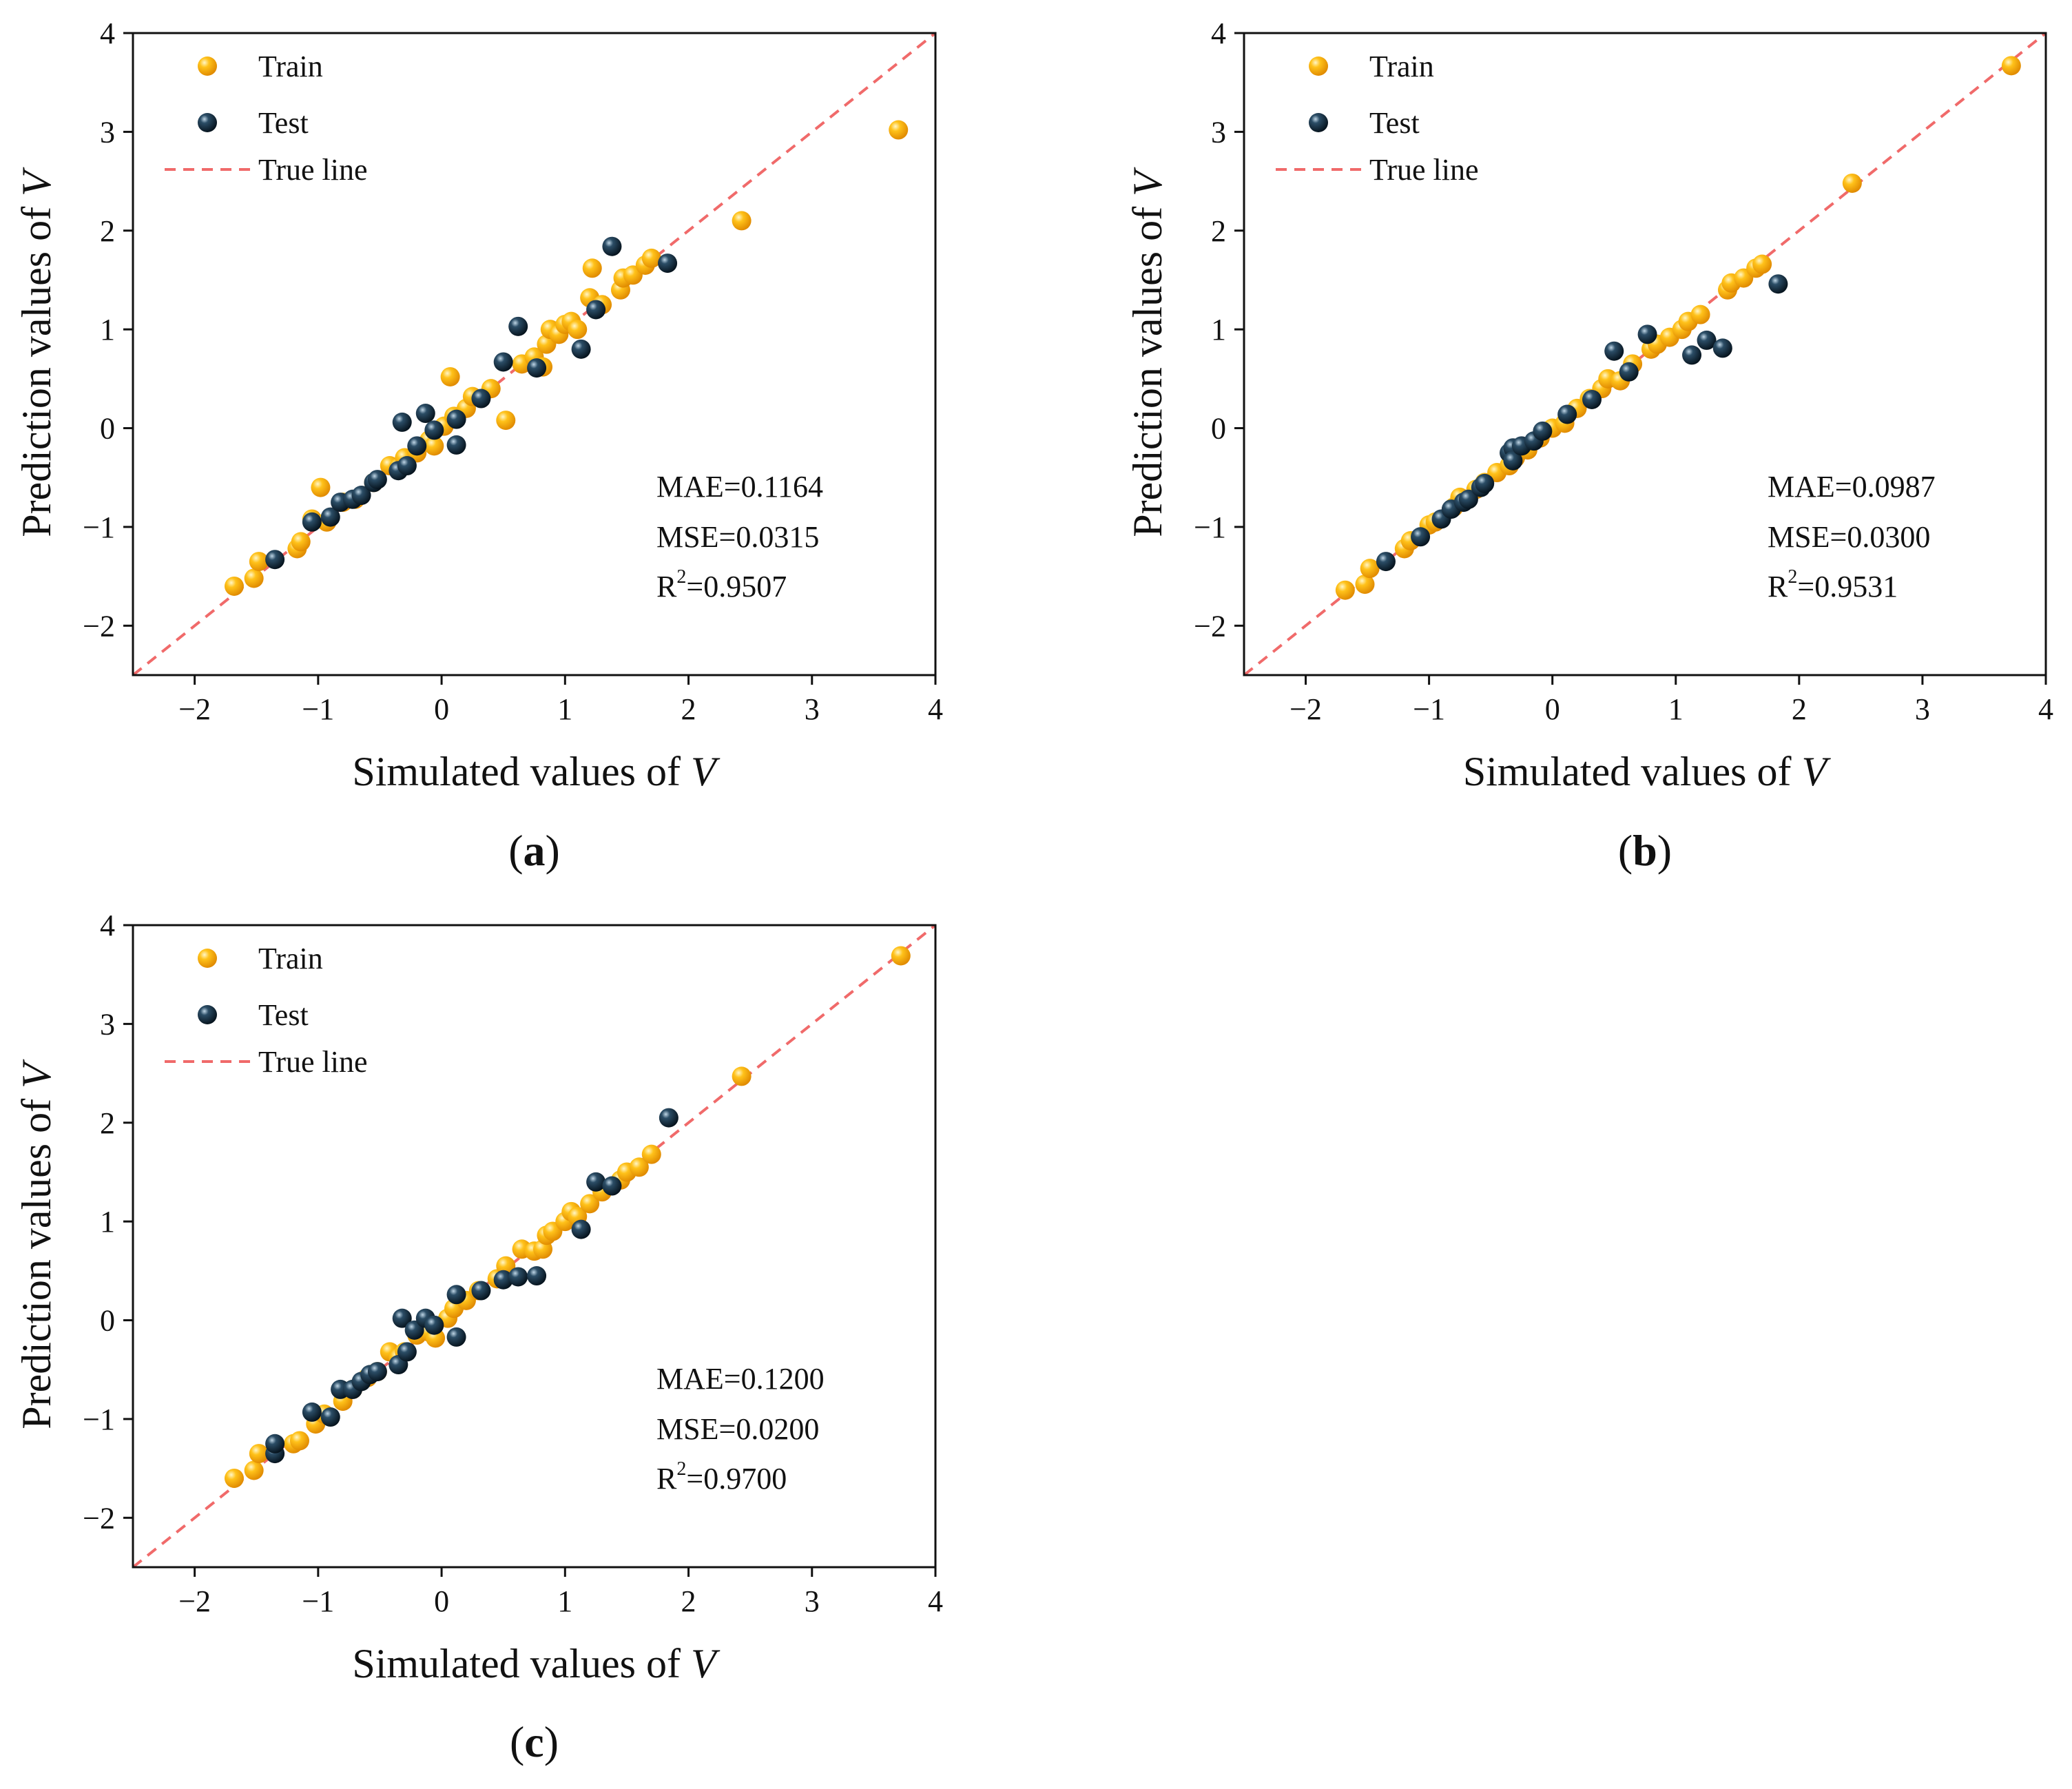 This screenshot has width=2072, height=1789. What do you see at coordinates (534, 850) in the screenshot?
I see `panel-label: (a)` at bounding box center [534, 850].